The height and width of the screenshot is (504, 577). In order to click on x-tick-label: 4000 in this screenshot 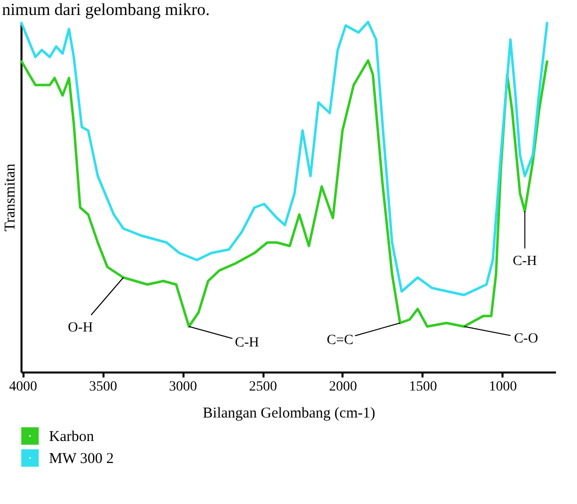, I will do `click(23, 387)`.